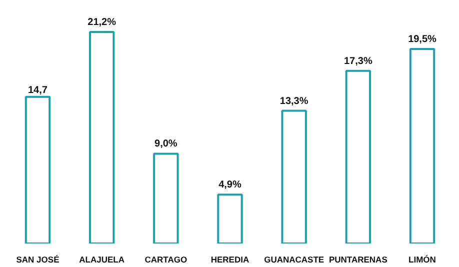 Image resolution: width=459 pixels, height=267 pixels. I want to click on x-tick-label: SAN JOSÉ, so click(38, 259).